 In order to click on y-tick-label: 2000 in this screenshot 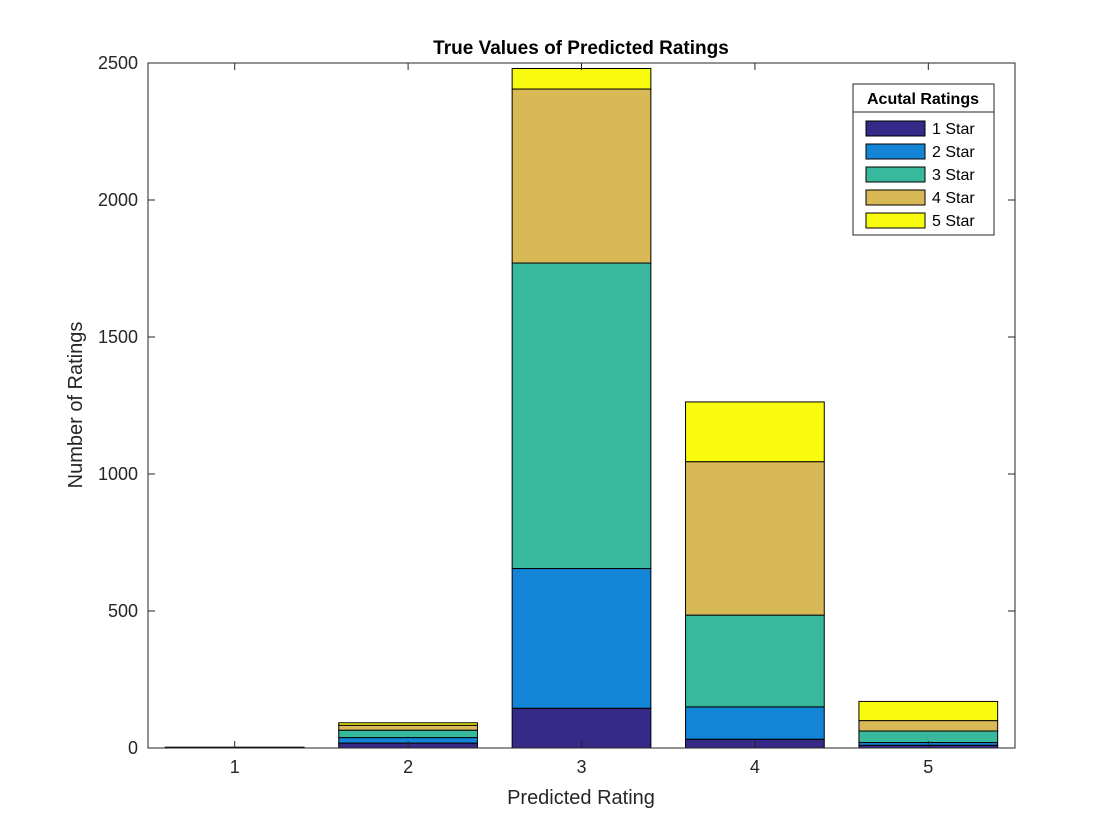, I will do `click(118, 200)`.